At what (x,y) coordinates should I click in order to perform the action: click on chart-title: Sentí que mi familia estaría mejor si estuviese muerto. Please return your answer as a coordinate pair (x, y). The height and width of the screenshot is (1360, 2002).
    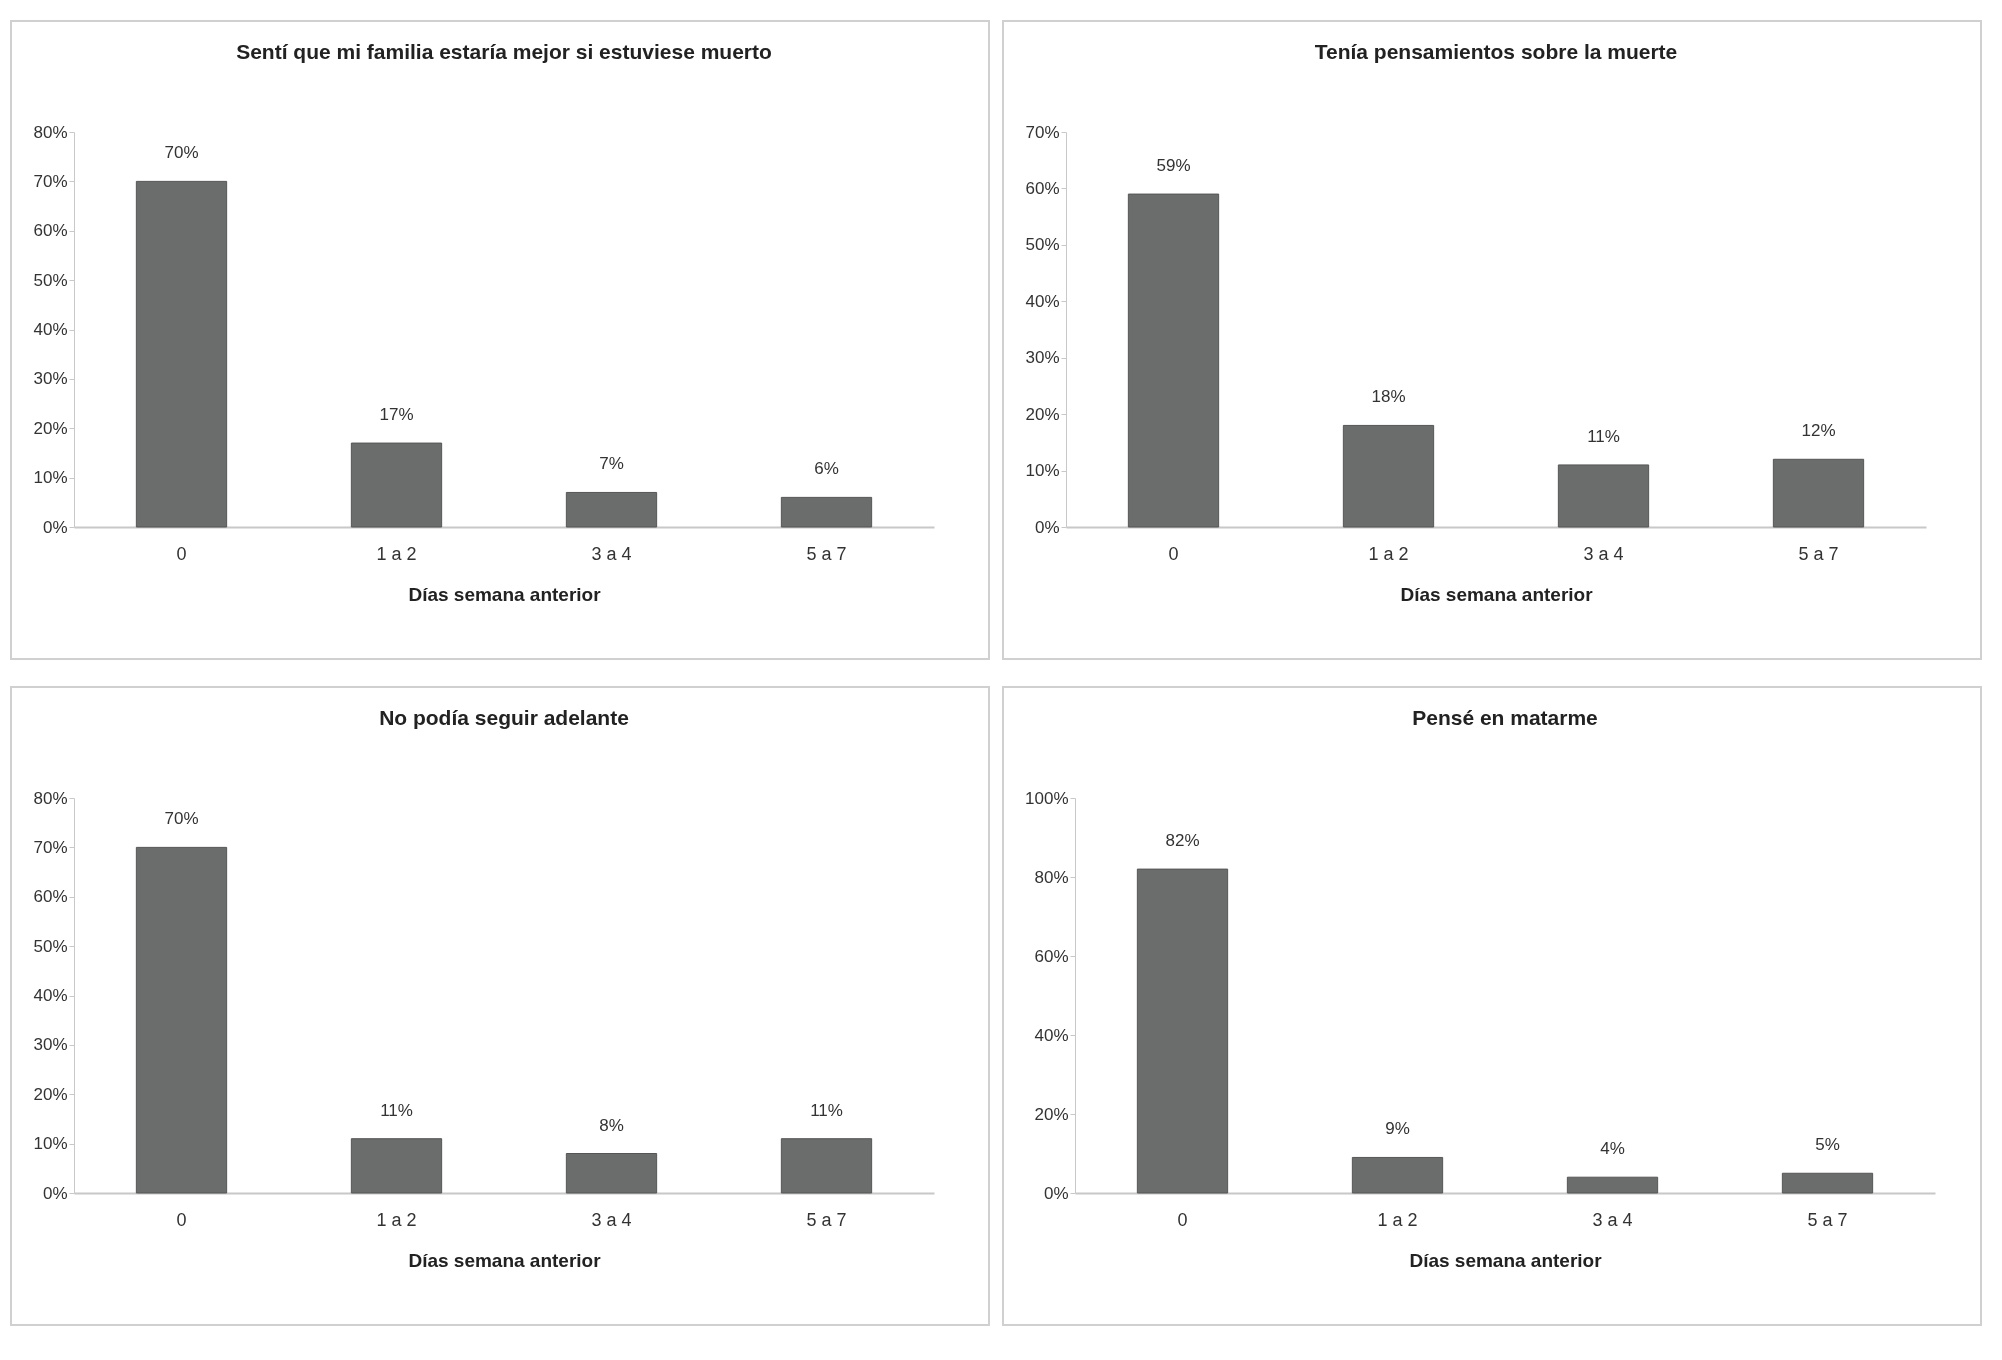
    Looking at the image, I should click on (504, 51).